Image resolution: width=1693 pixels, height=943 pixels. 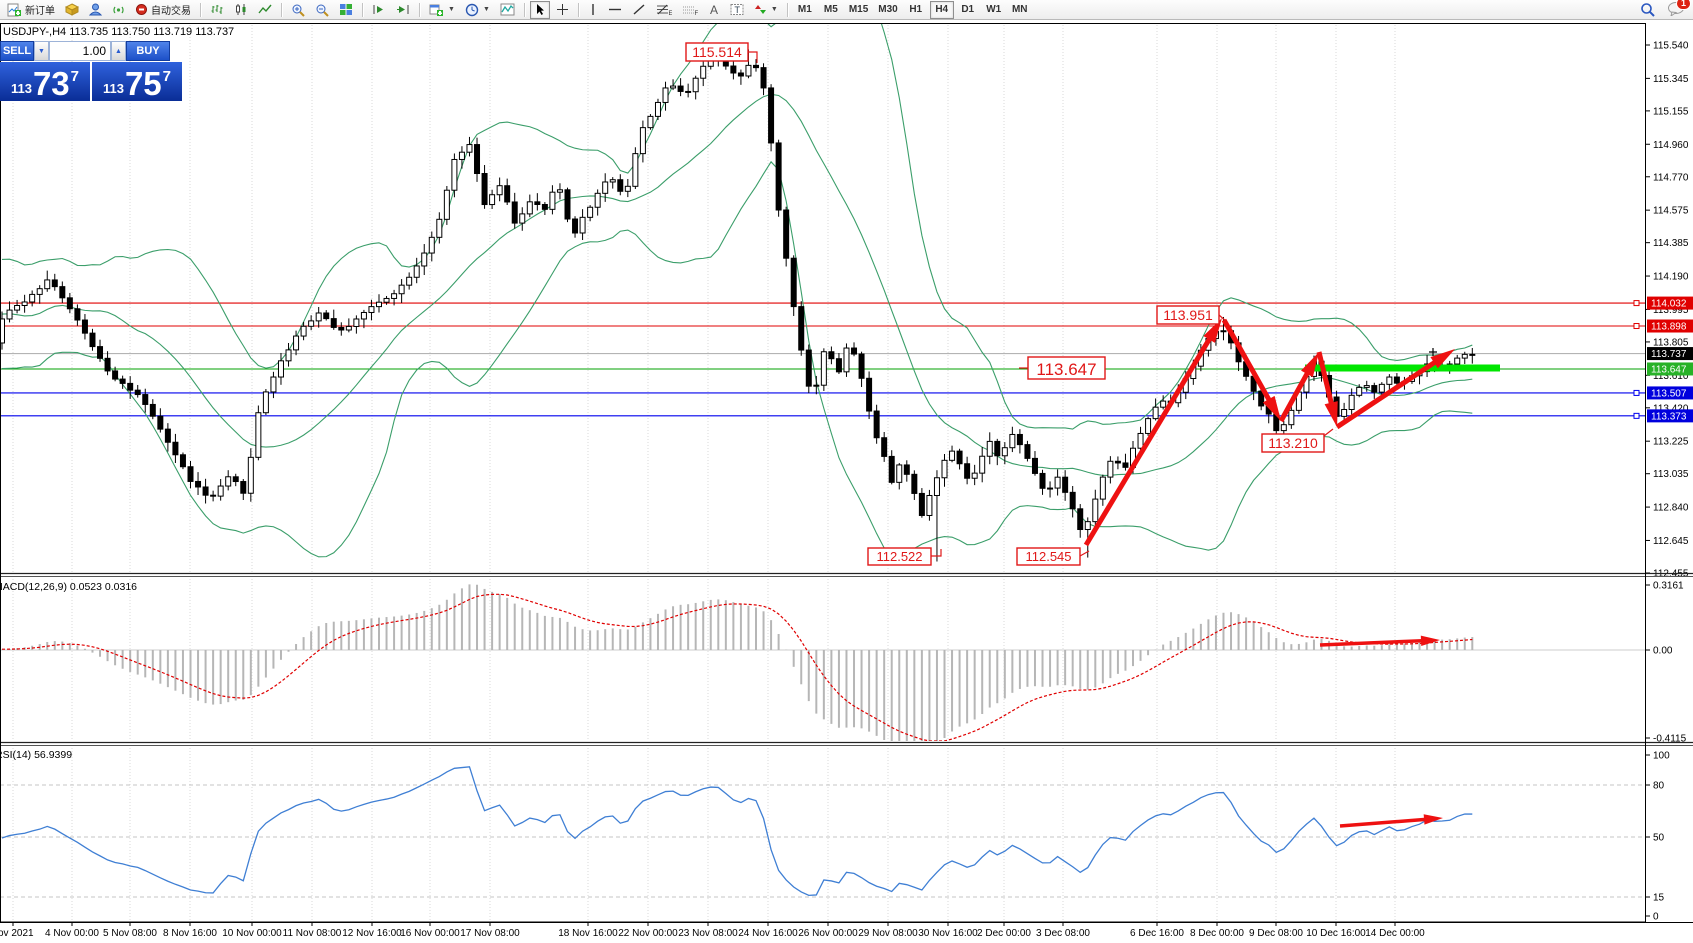 I want to click on arrows-button: ▼, so click(x=766, y=10).